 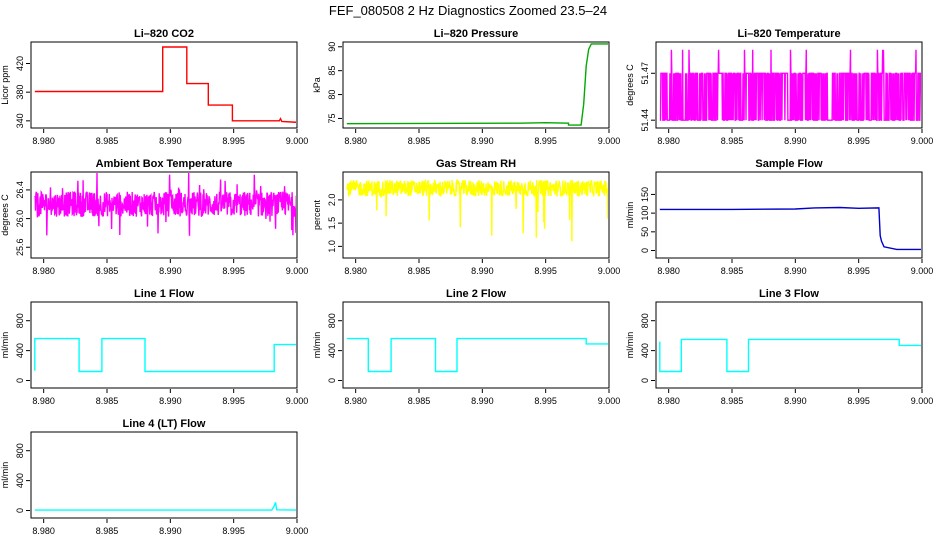 I want to click on y-tick-label: 1.0, so click(x=332, y=246).